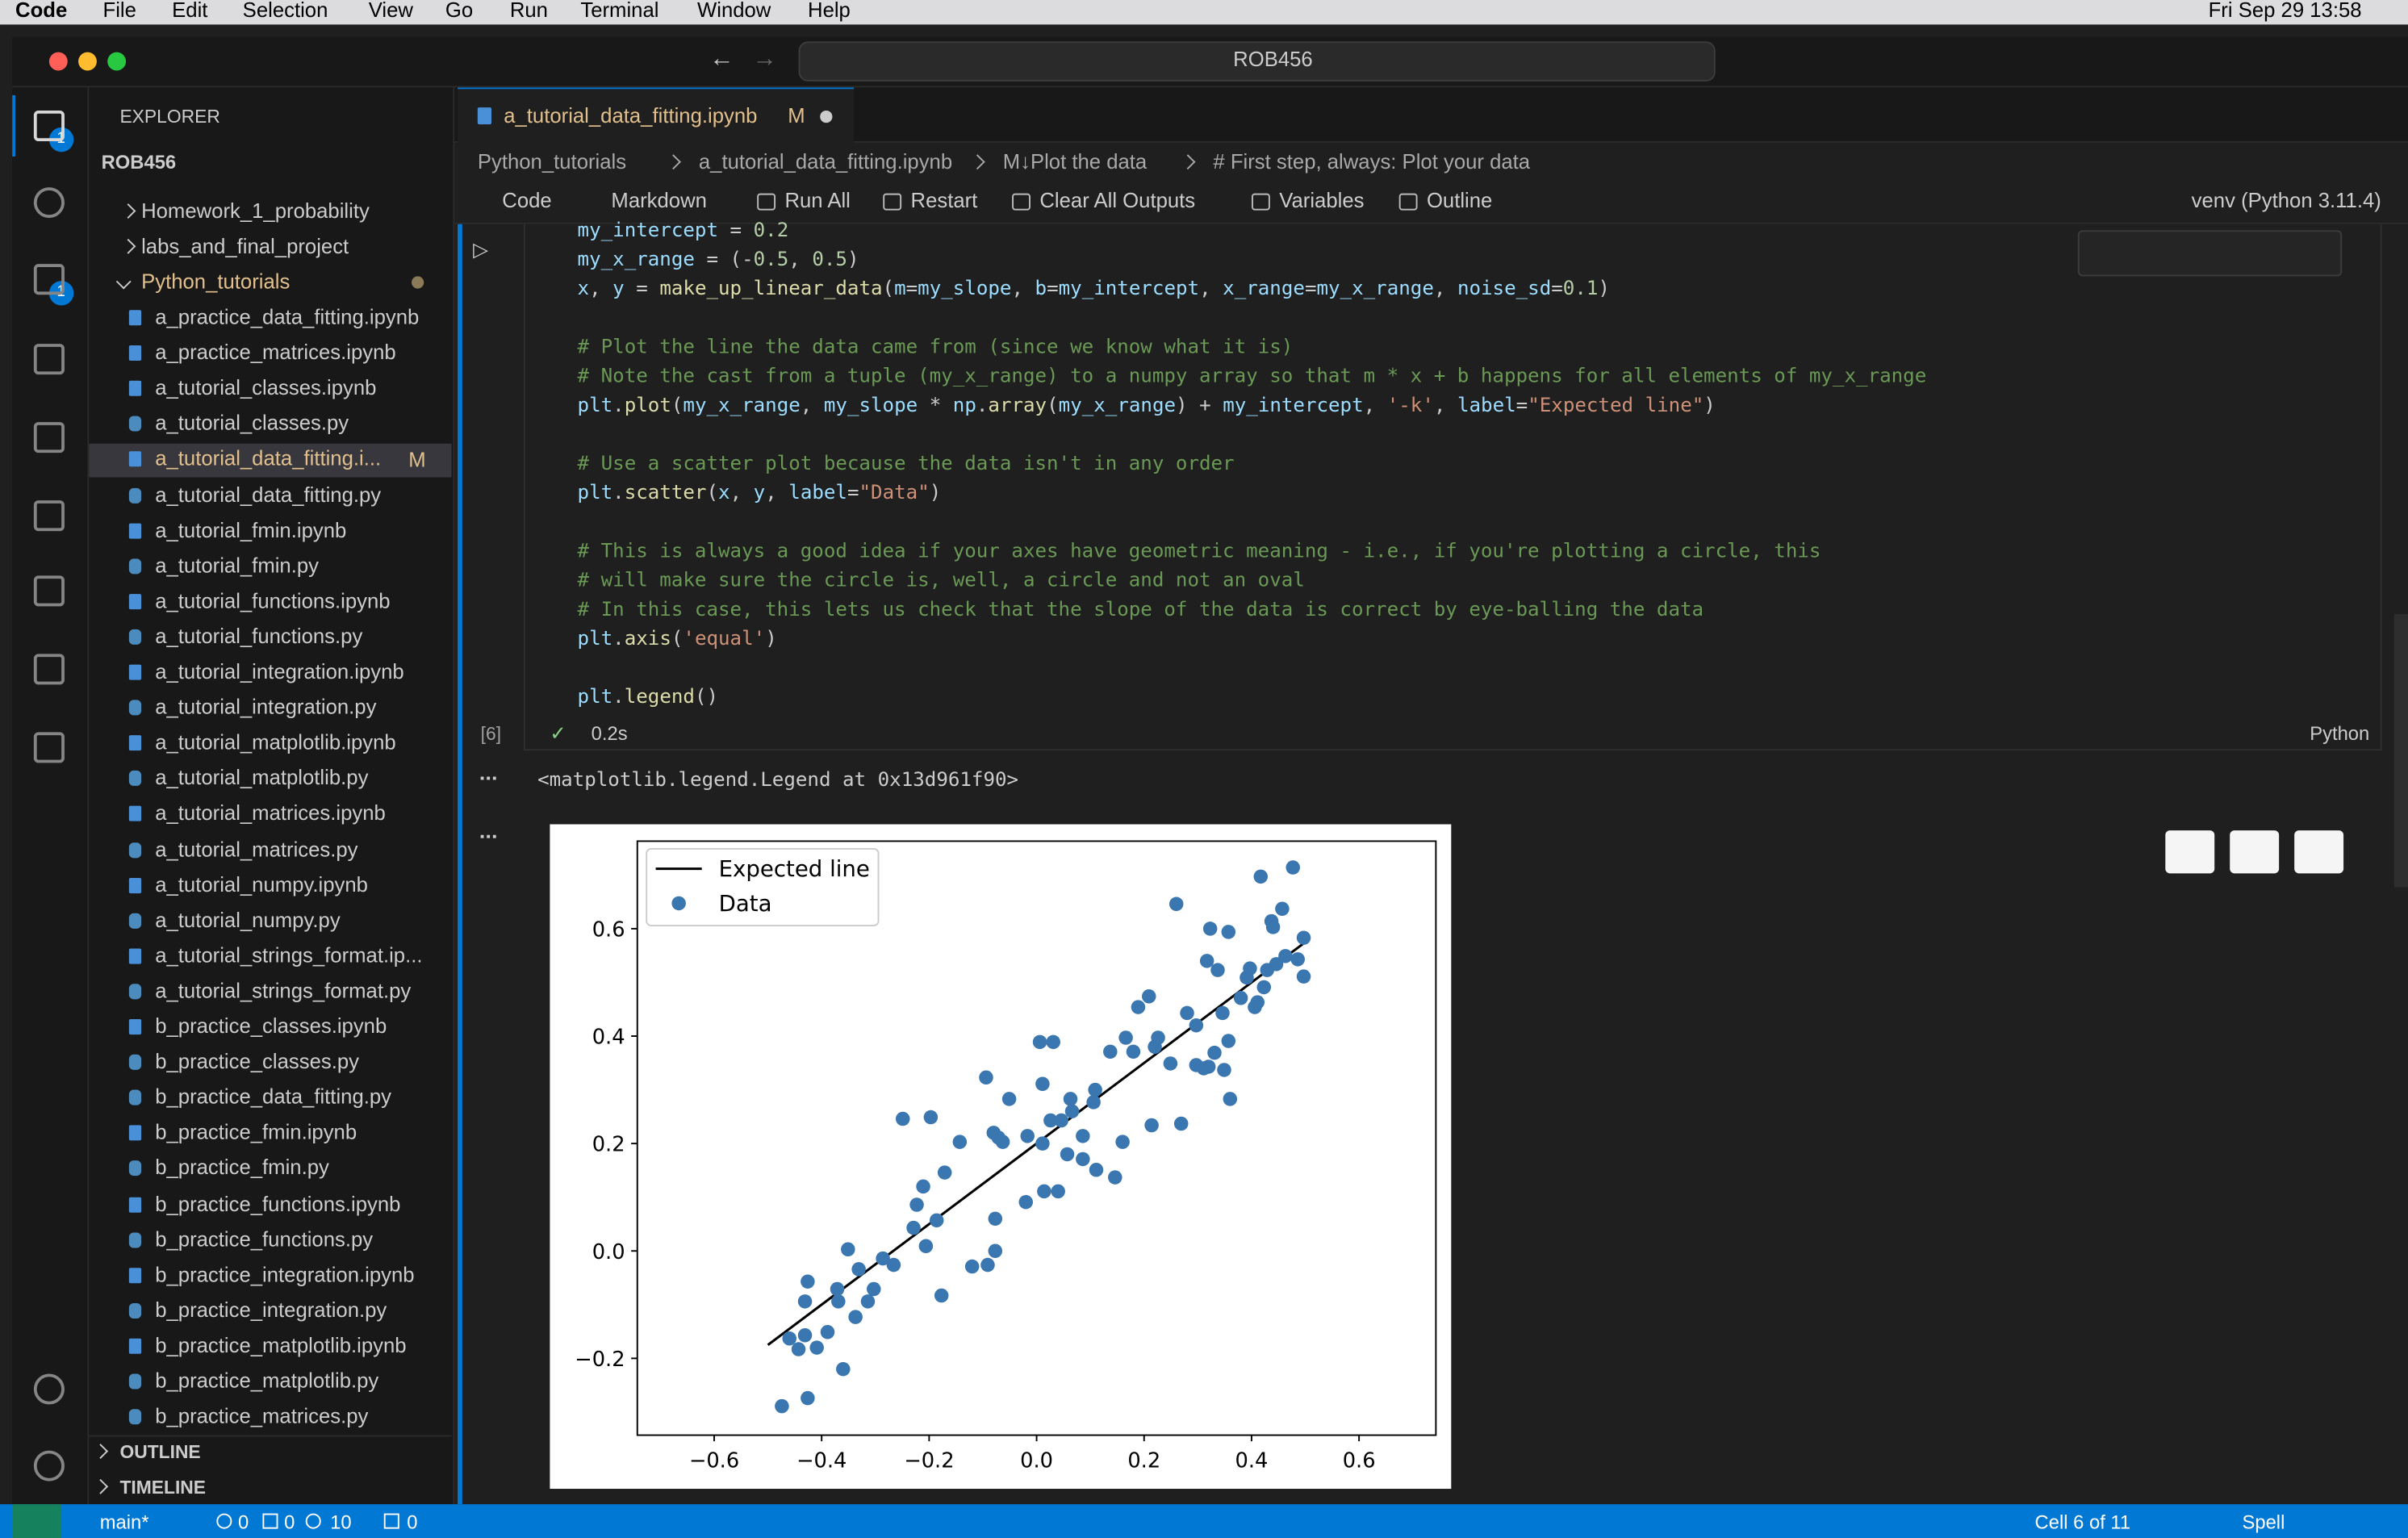  I want to click on toolbar-button: Clear All Outputs, so click(1117, 200).